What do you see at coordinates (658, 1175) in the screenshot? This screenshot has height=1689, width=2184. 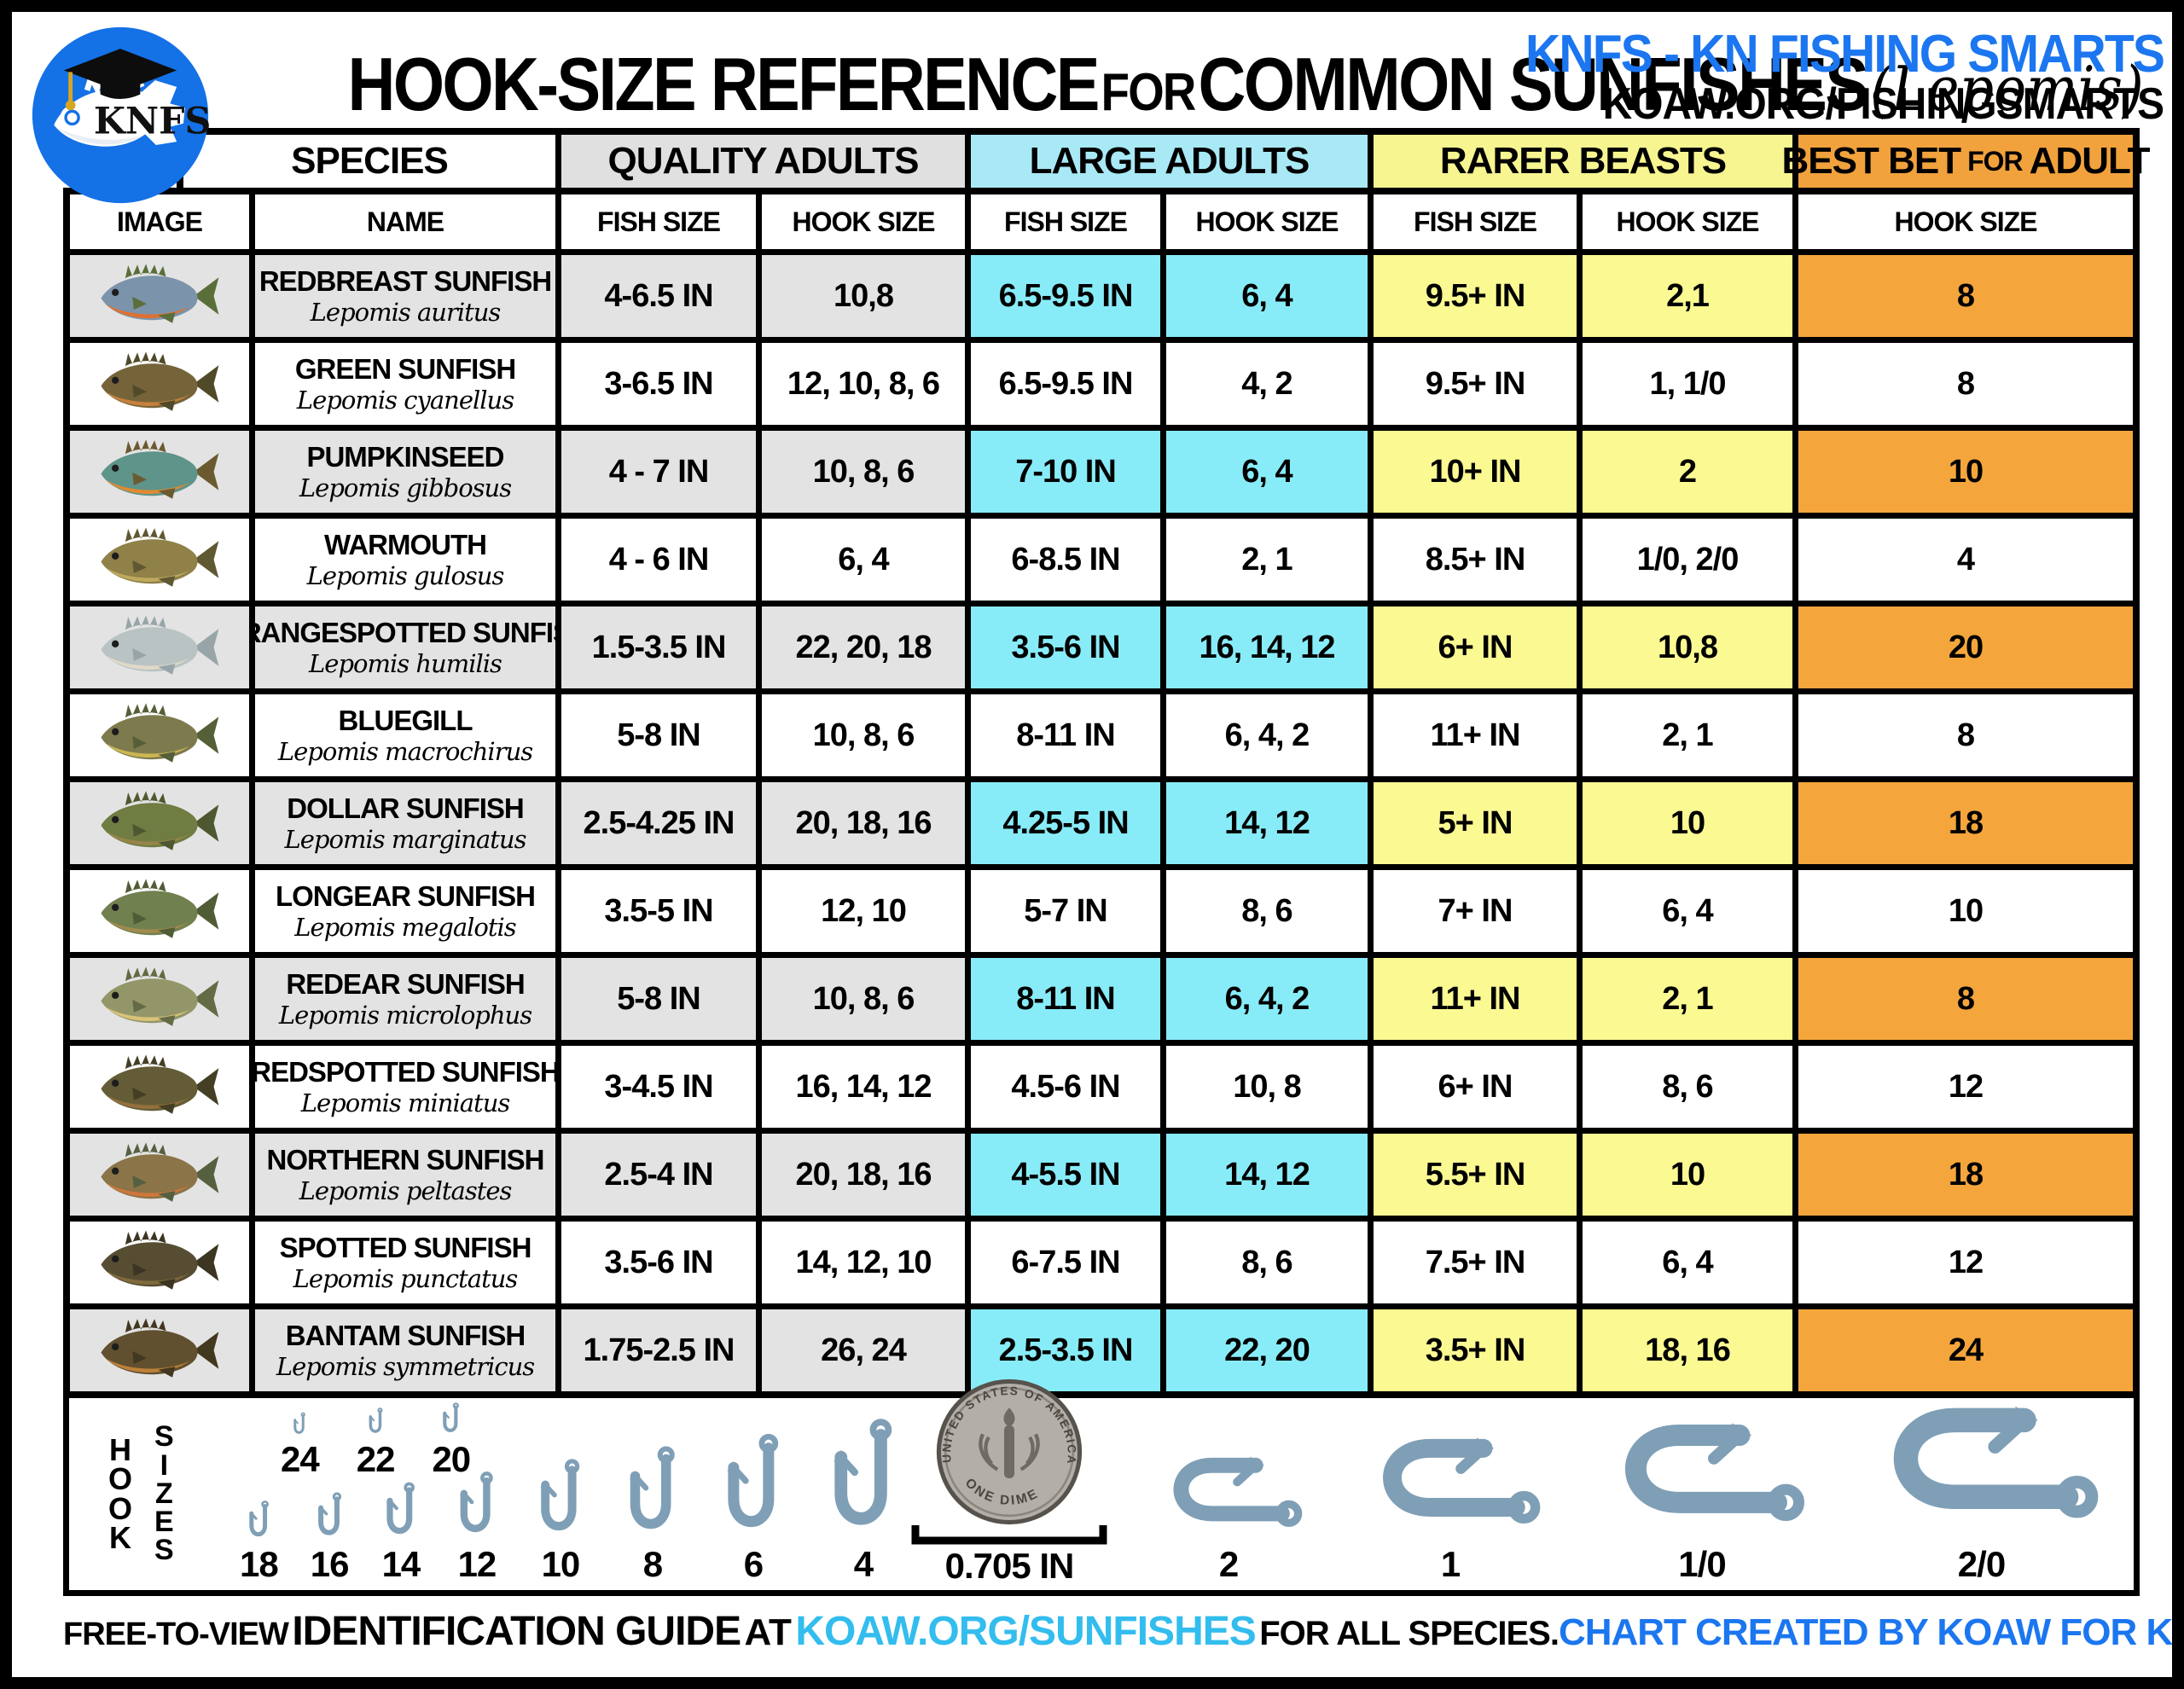 I see `quality-adults-fish-size: 2.5-4 IN` at bounding box center [658, 1175].